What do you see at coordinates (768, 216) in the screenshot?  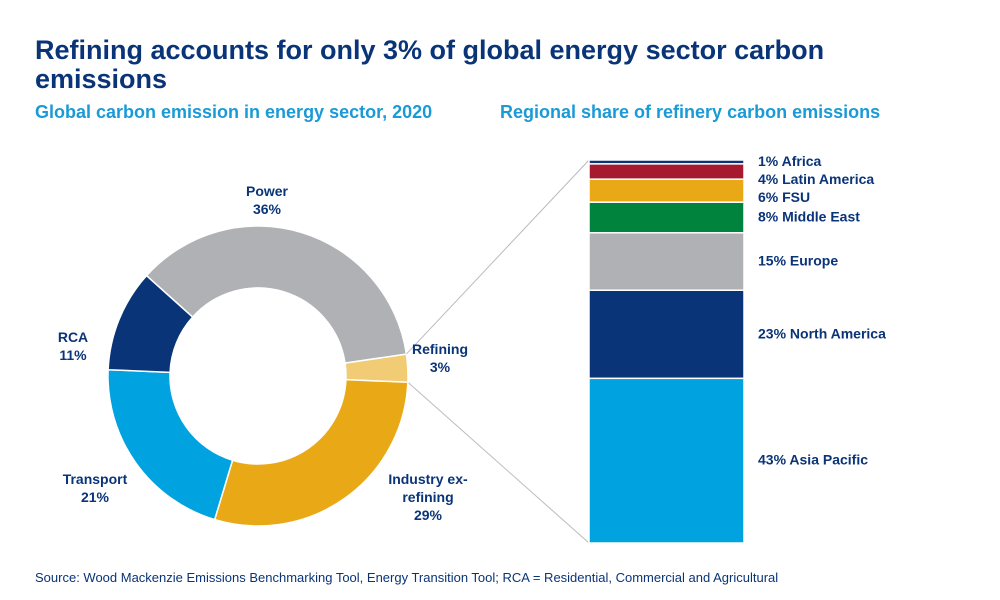 I see `value-label: 8%` at bounding box center [768, 216].